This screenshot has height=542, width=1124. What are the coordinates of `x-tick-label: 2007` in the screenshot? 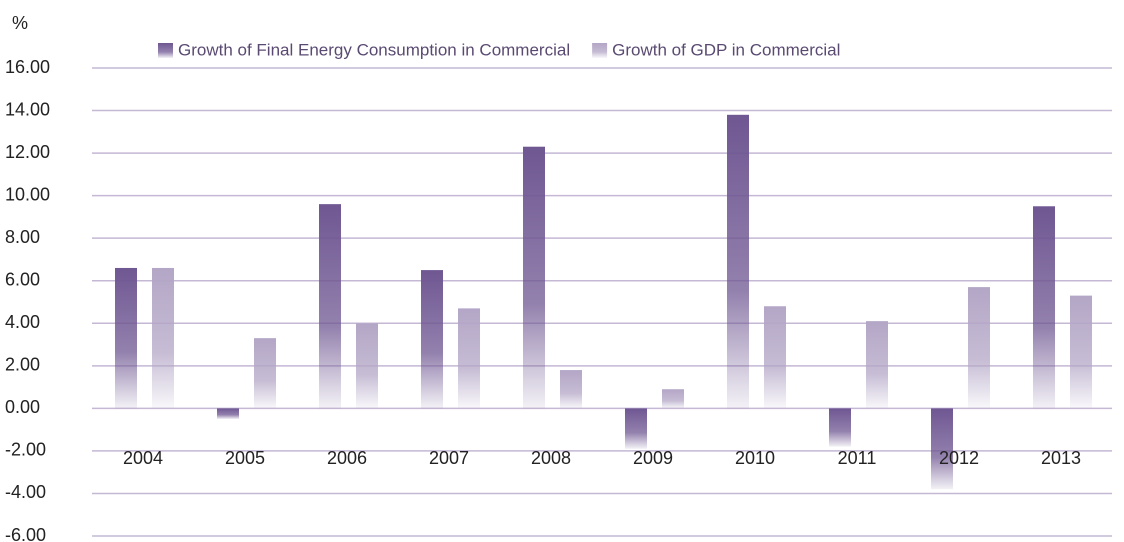 It's located at (449, 458).